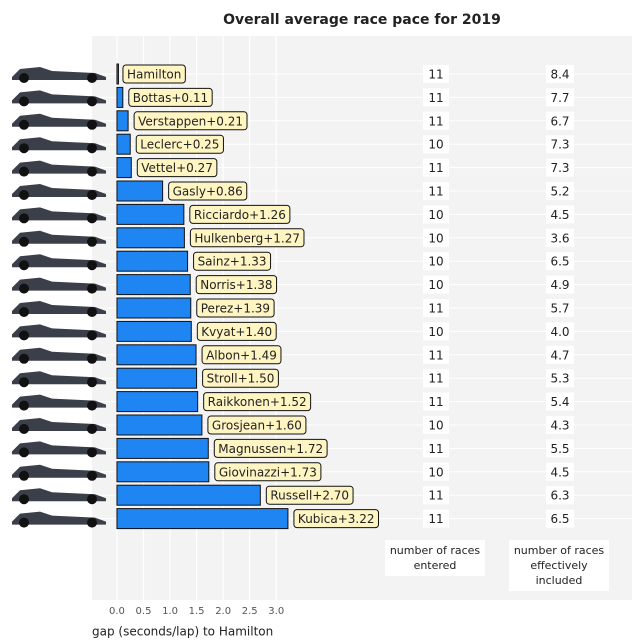 This screenshot has width=640, height=640. Describe the element at coordinates (559, 565) in the screenshot. I see `column-header: number of races effectively included` at that location.